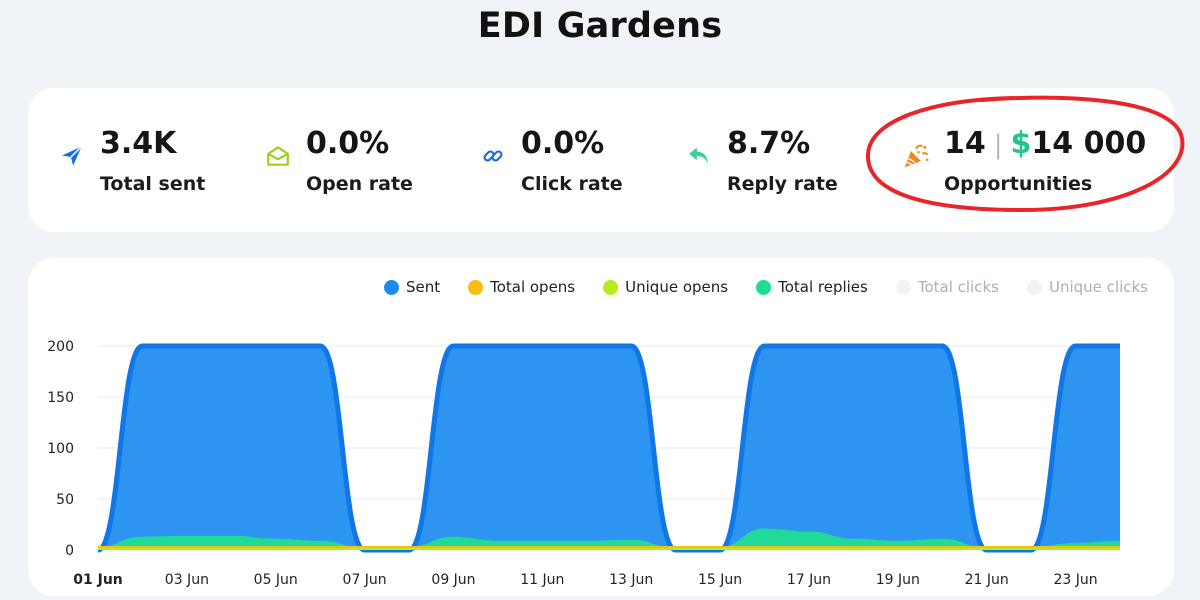 The width and height of the screenshot is (1200, 600). What do you see at coordinates (1075, 580) in the screenshot?
I see `x-tick-label: 23 Jun` at bounding box center [1075, 580].